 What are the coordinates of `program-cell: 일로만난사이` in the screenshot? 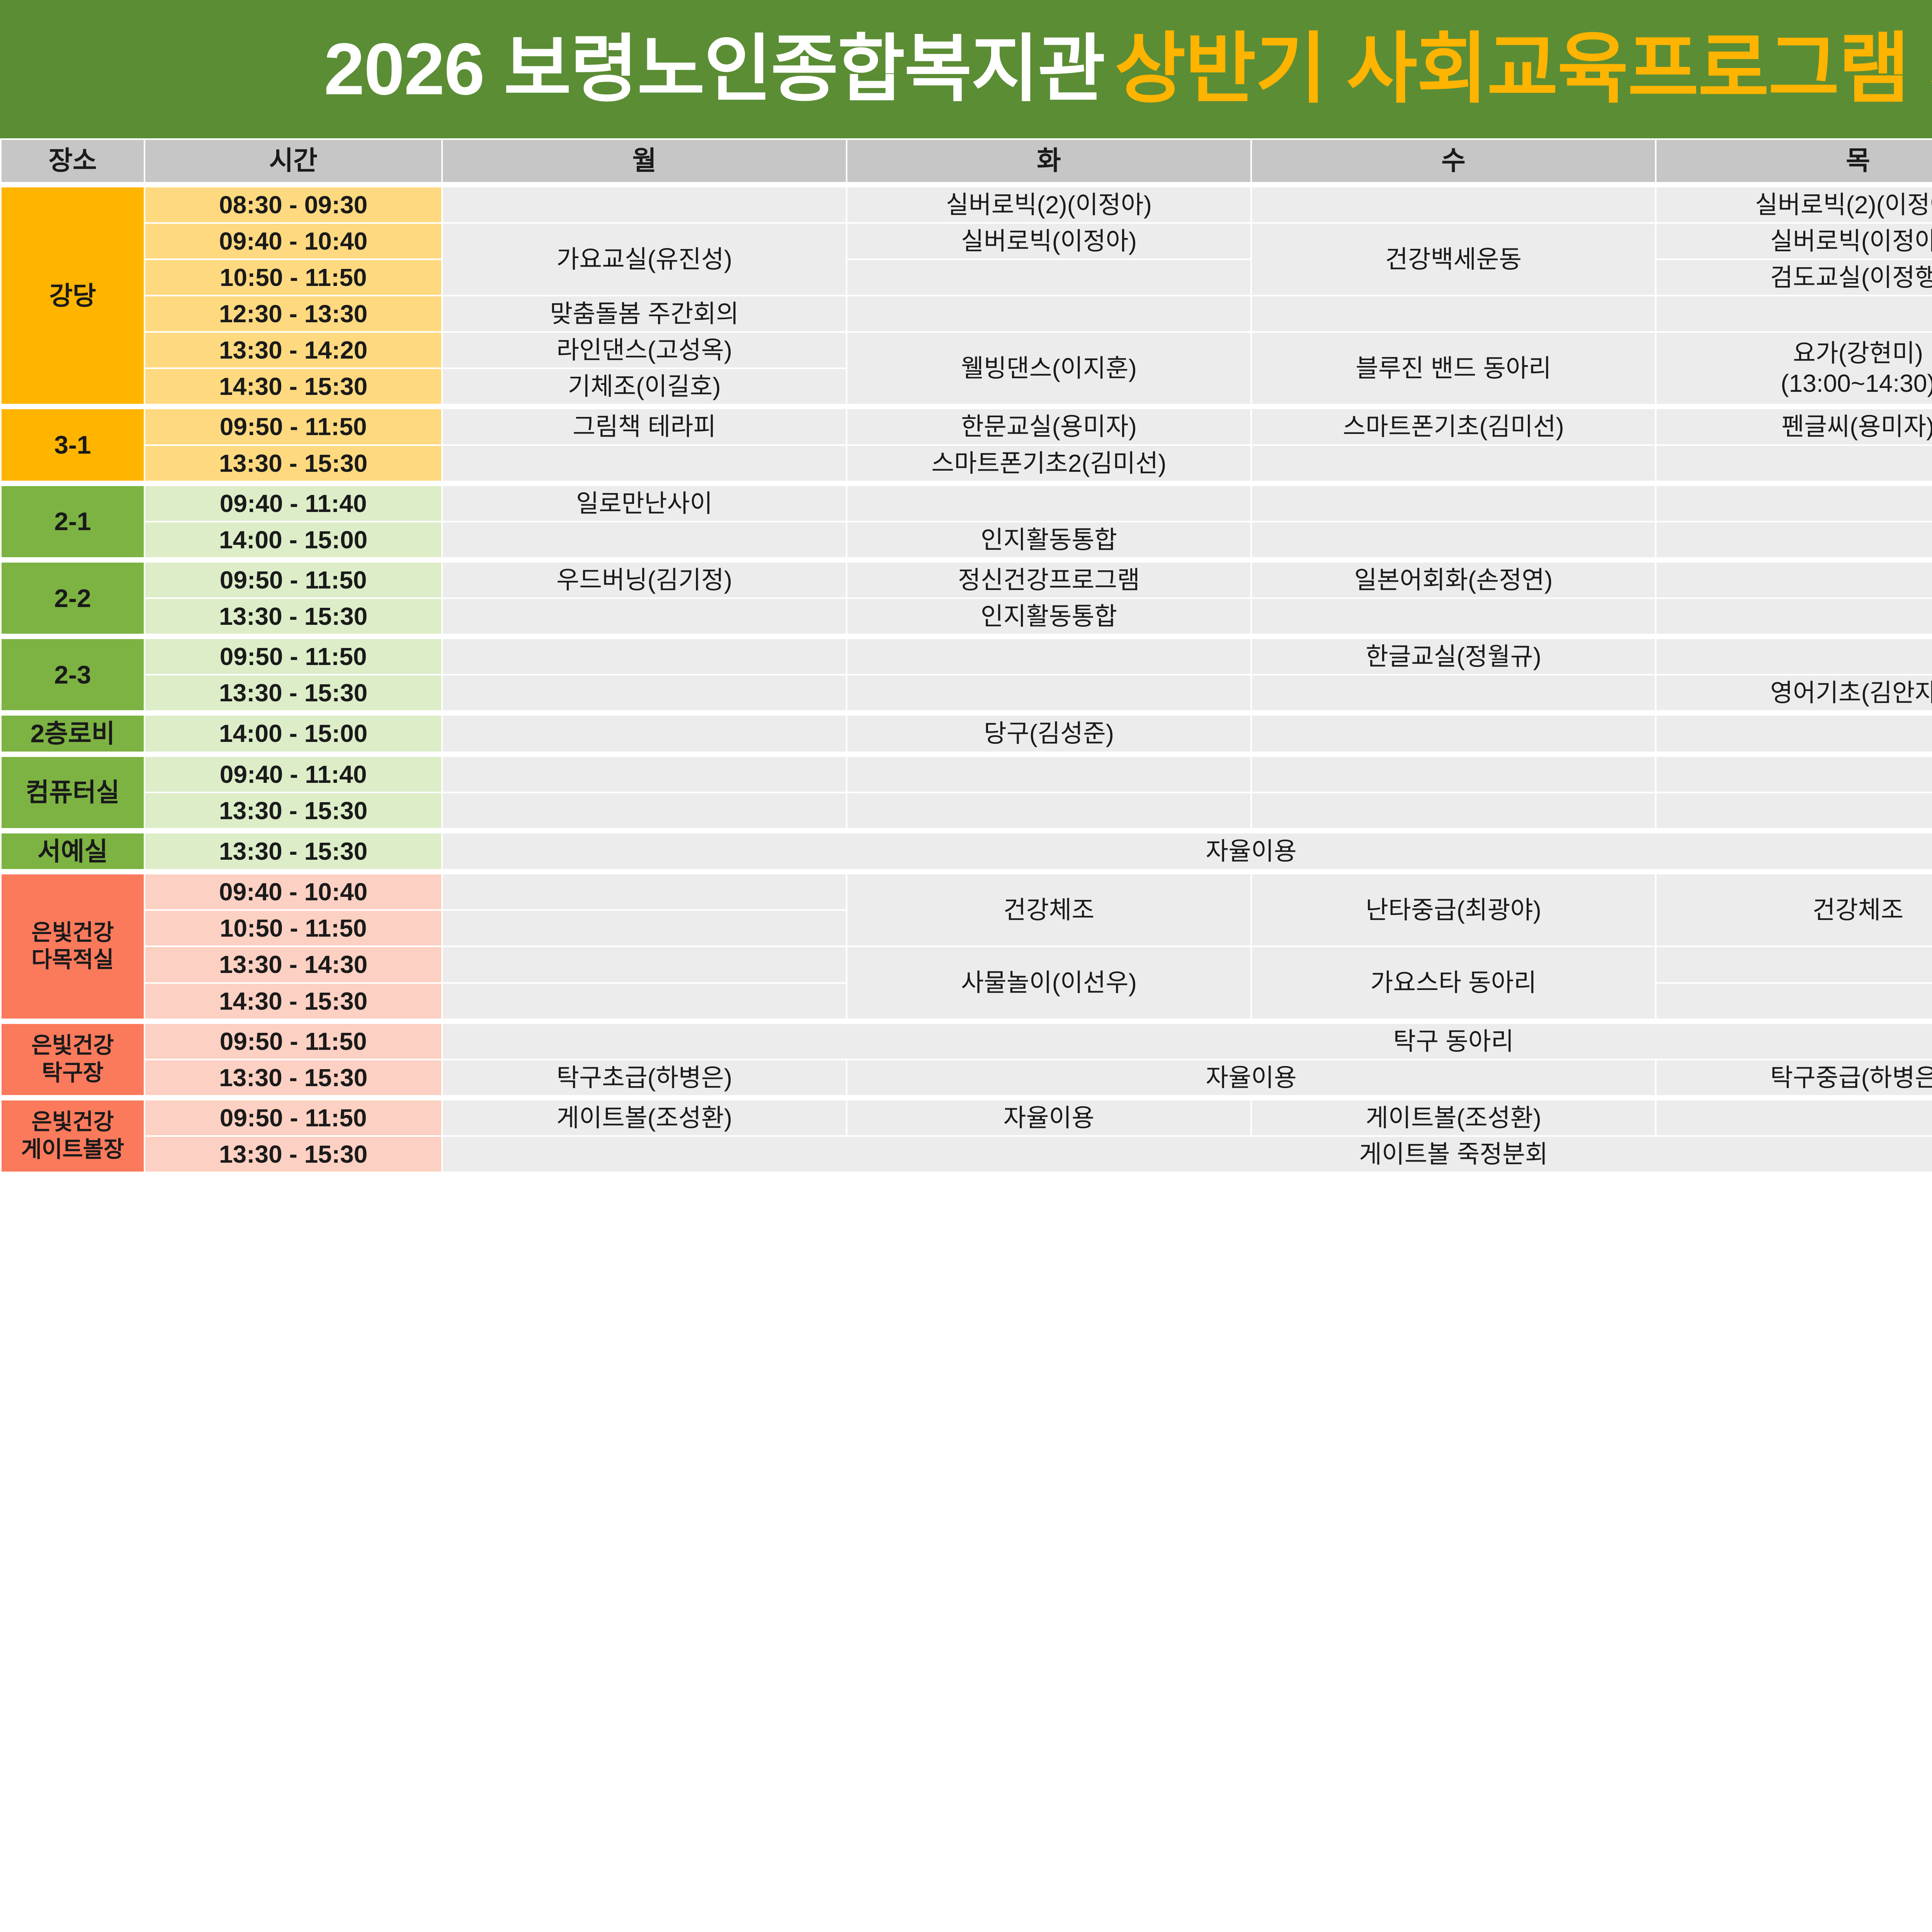 It's located at (644, 501).